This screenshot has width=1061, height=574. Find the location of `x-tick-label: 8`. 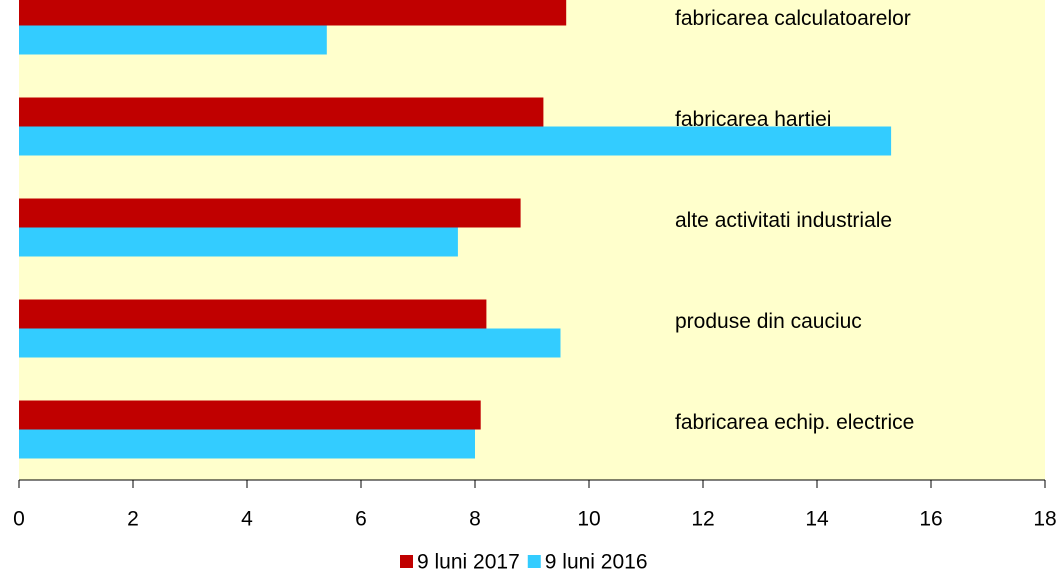

x-tick-label: 8 is located at coordinates (475, 519).